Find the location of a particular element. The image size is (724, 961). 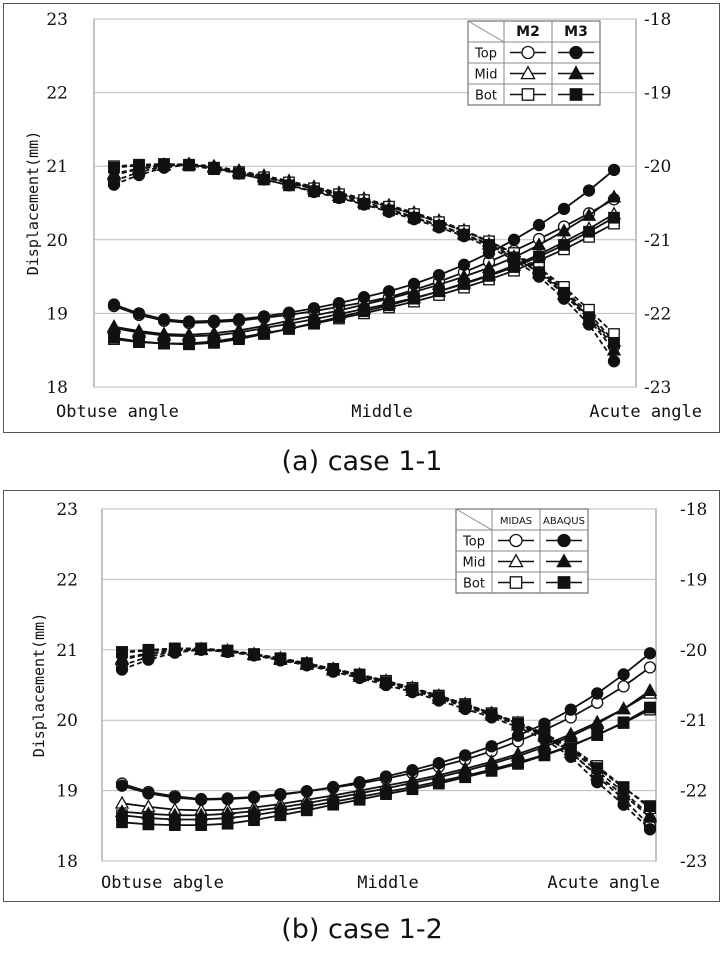

chart-a-ytick-left: 19 is located at coordinates (57, 314).